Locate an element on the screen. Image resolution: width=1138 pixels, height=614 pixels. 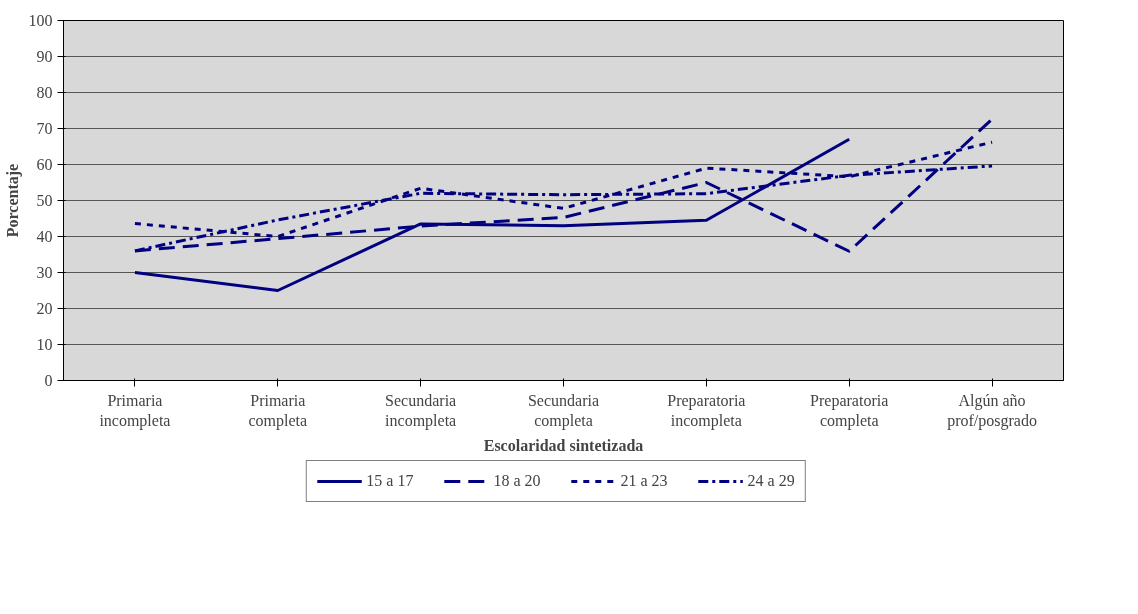
y-tick-label: 20 is located at coordinates (44, 308).